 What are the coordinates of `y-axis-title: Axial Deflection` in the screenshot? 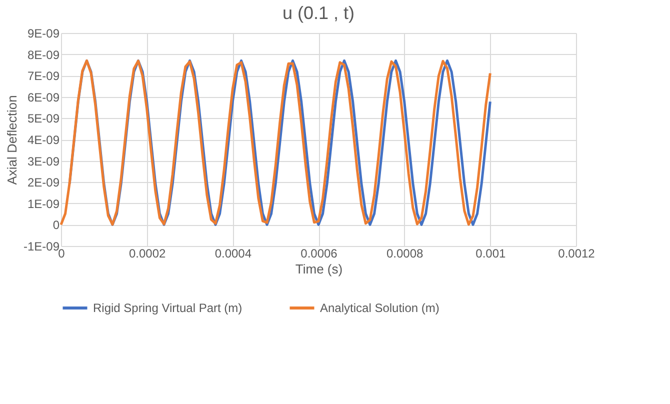 It's located at (12, 140).